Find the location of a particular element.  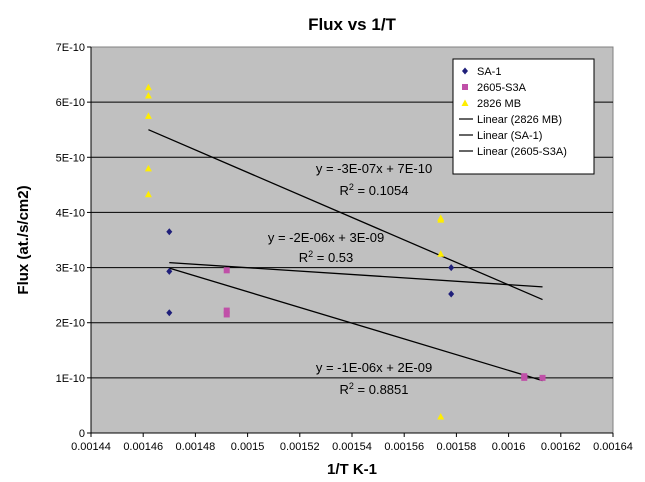

y-tick-label: 1E-10 is located at coordinates (70, 379).